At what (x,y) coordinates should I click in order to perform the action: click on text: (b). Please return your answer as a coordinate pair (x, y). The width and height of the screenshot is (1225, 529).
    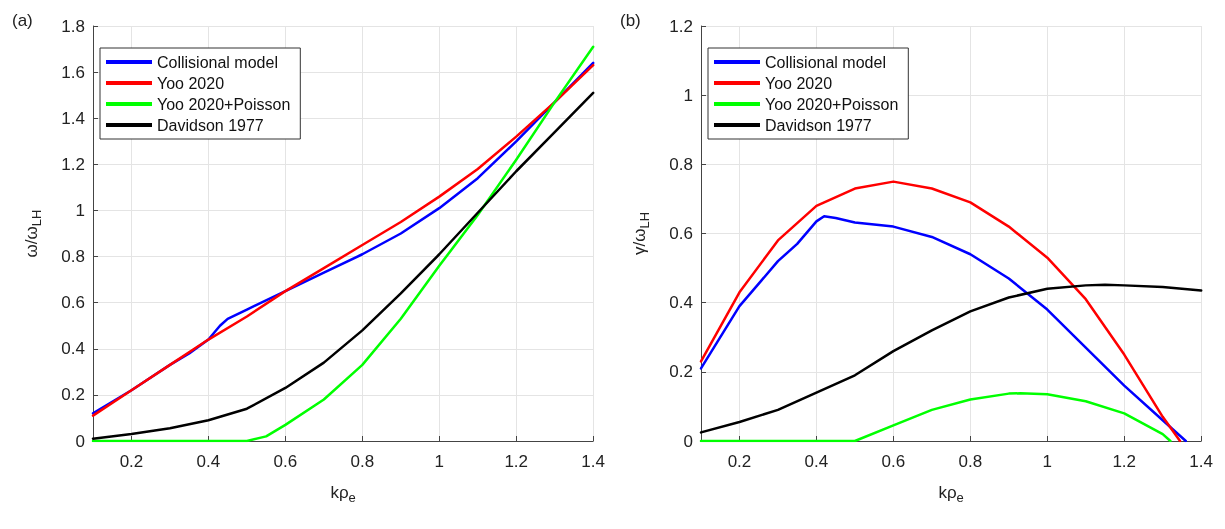
    Looking at the image, I should click on (630, 20).